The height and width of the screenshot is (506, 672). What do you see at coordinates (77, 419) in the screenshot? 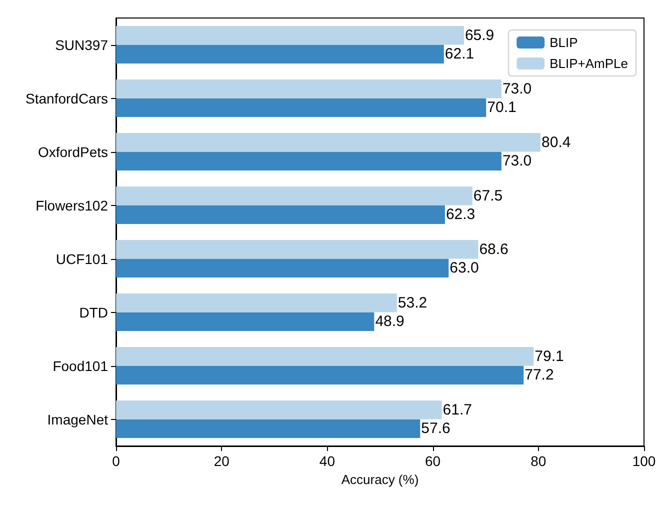
I see `y-tick-label: ImageNet` at bounding box center [77, 419].